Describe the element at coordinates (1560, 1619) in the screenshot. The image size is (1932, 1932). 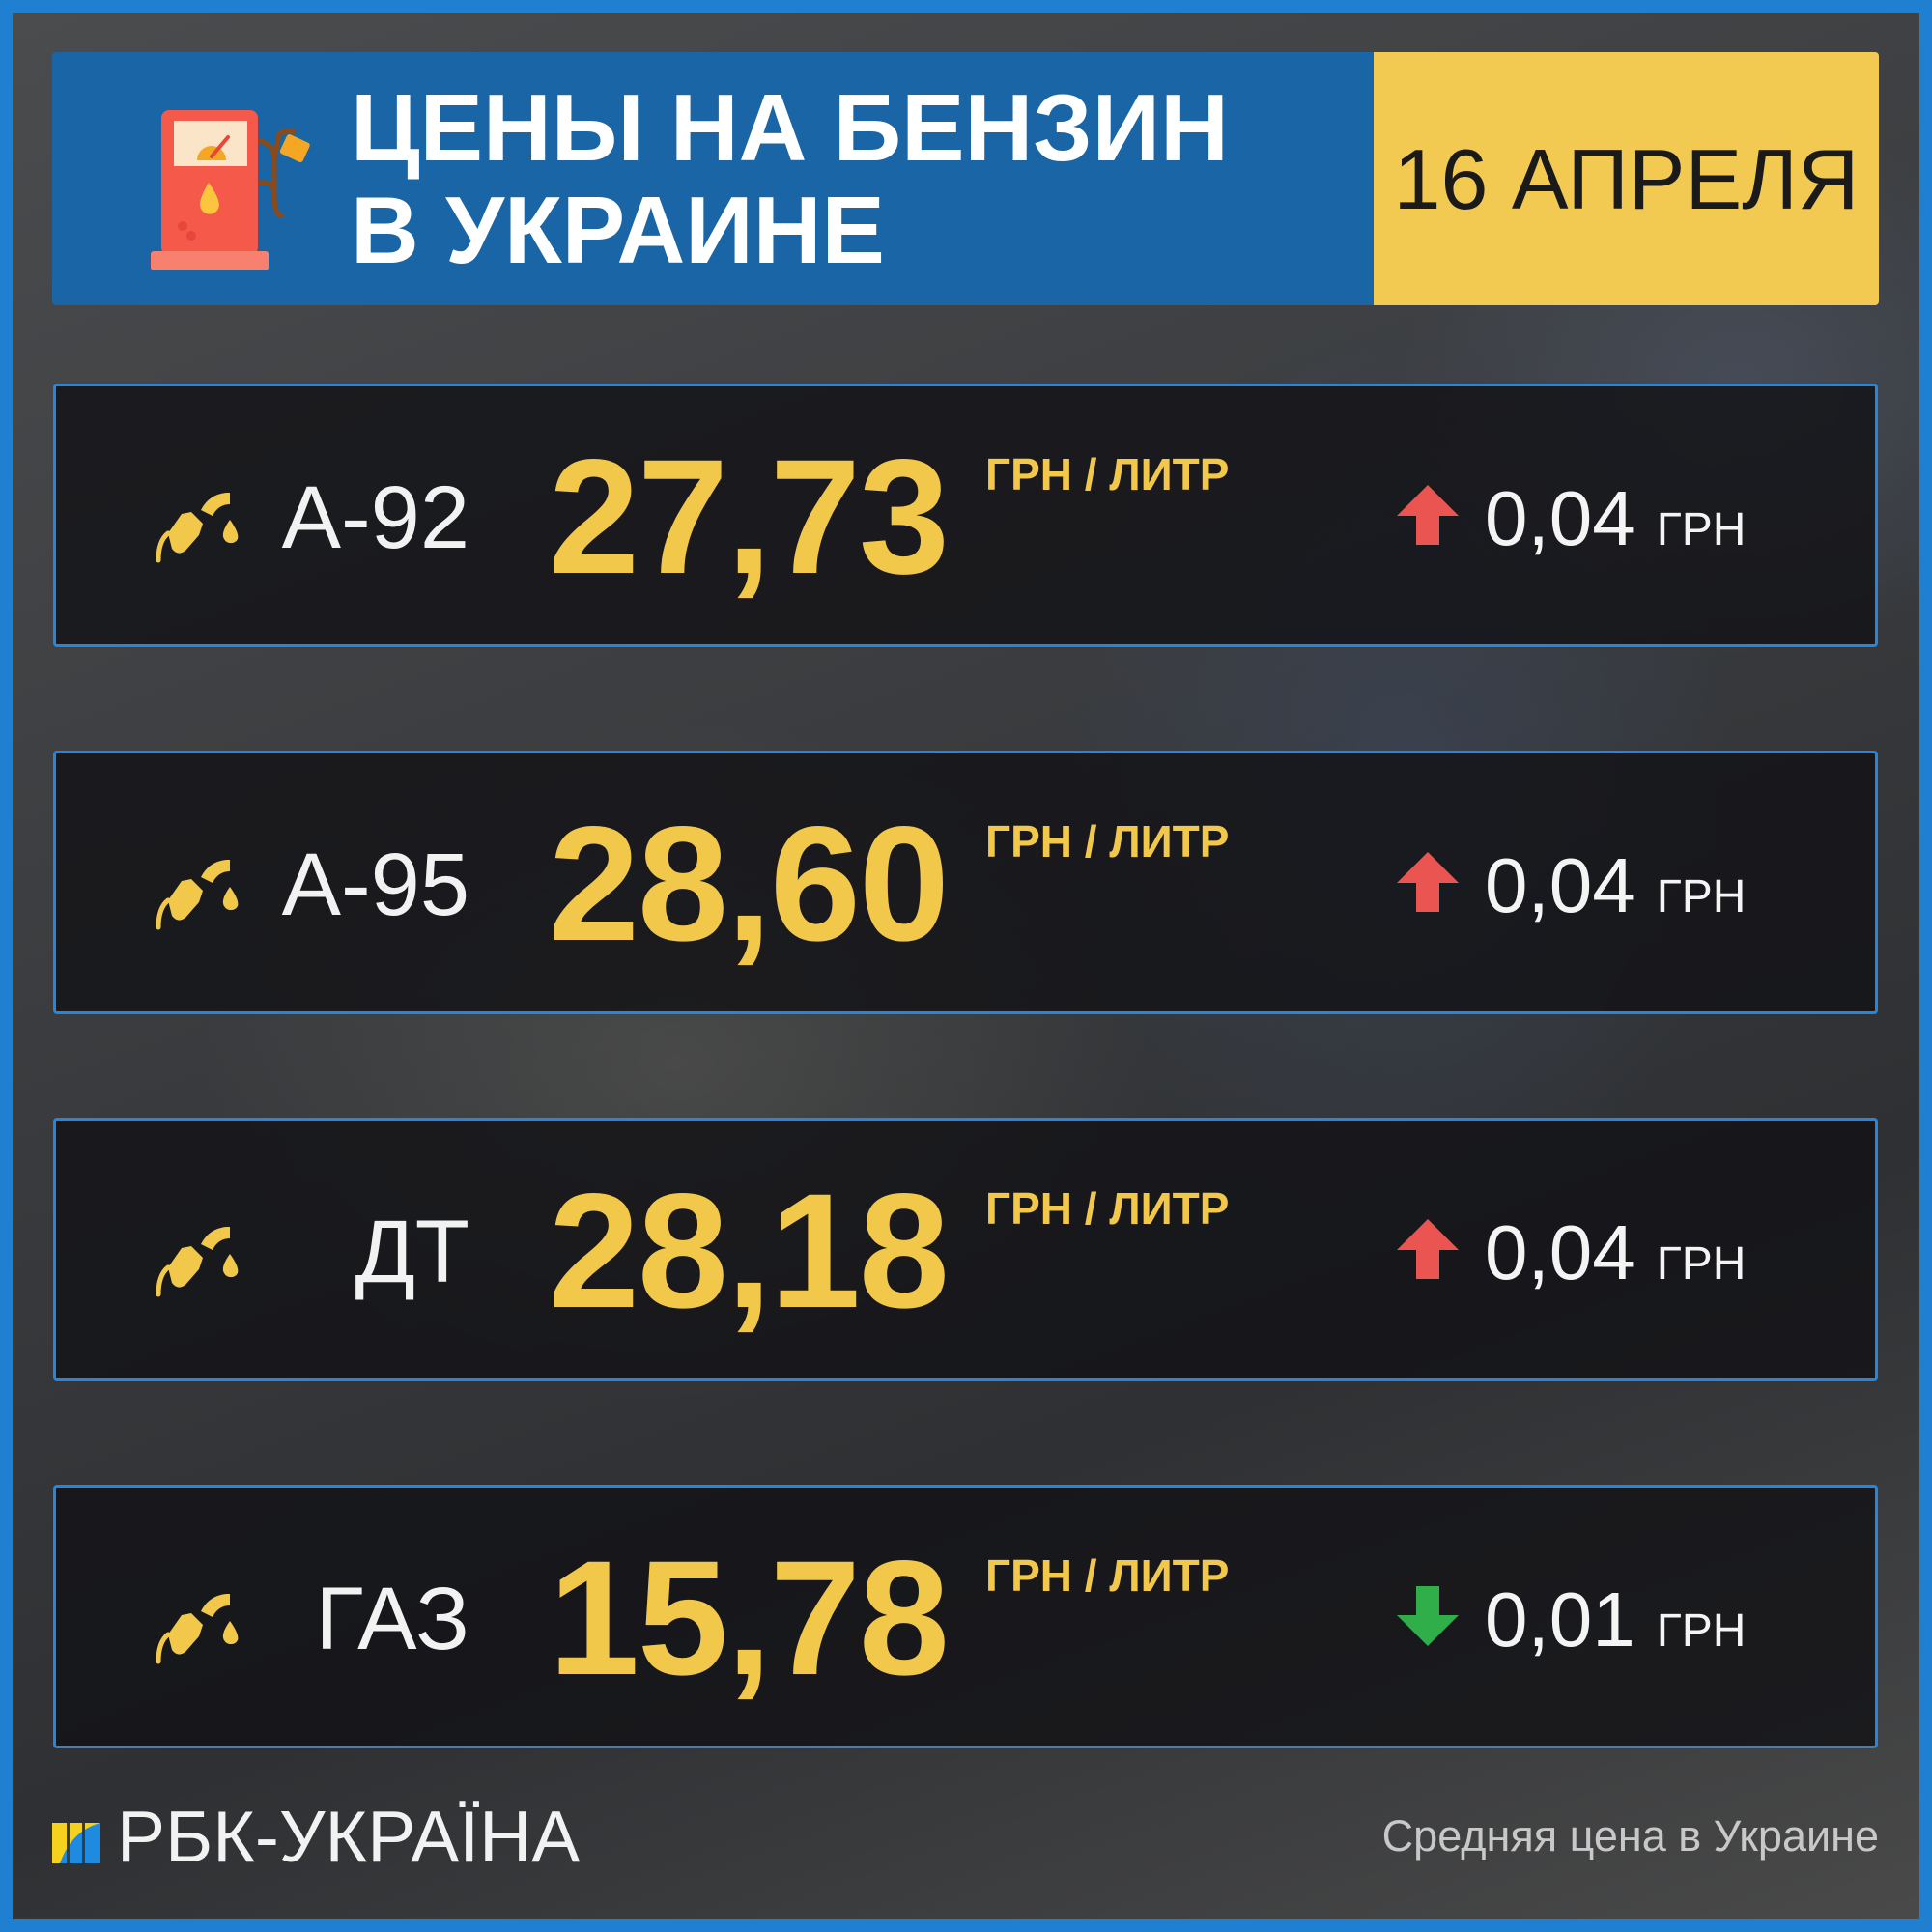
I see `change-value: 0,01` at that location.